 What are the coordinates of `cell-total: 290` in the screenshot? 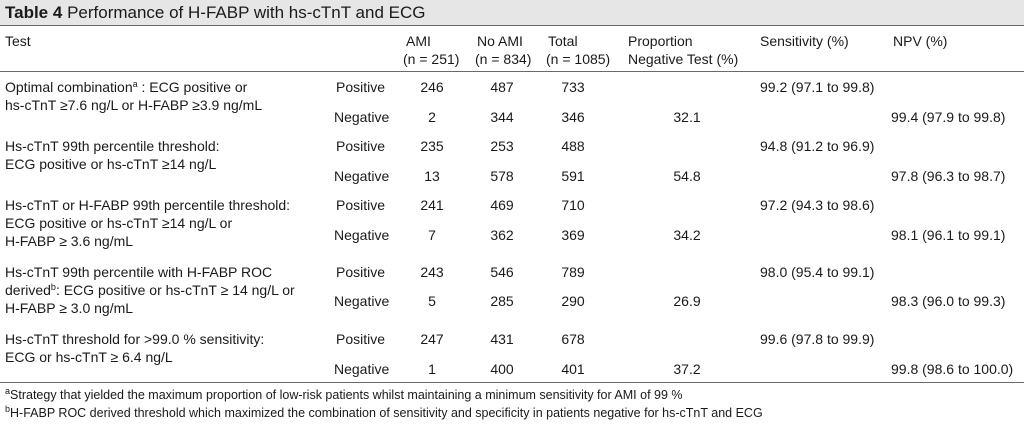 It's located at (573, 301).